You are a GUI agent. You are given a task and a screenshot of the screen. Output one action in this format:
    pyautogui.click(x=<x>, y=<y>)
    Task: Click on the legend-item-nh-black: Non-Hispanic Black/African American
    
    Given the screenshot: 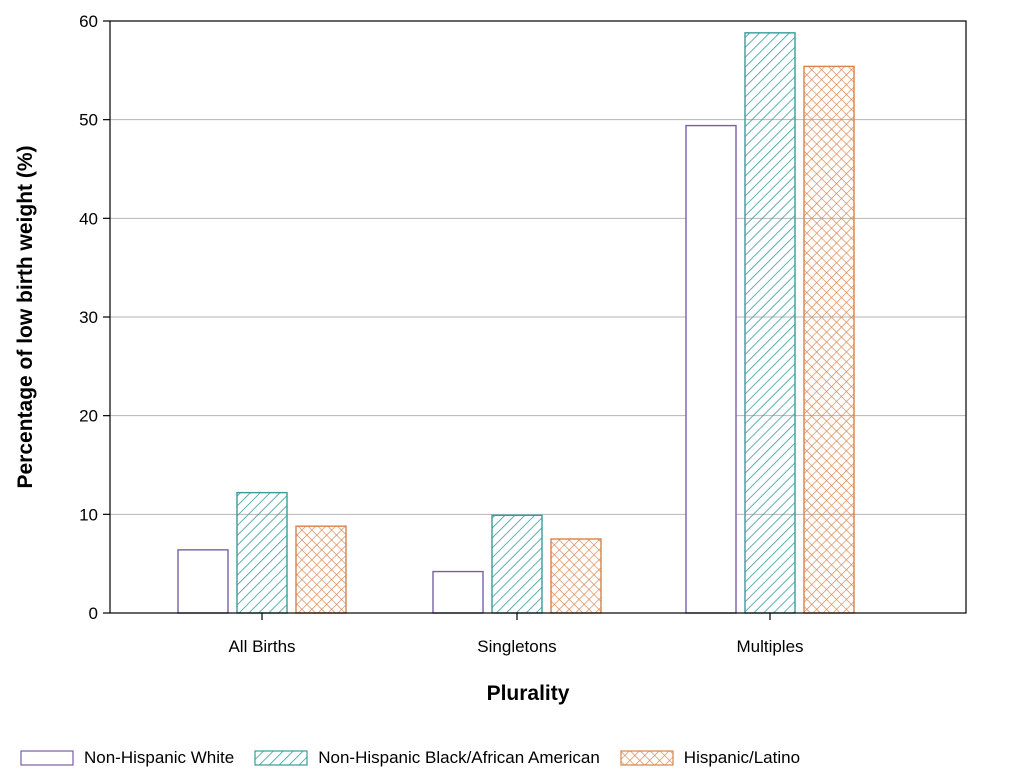 What is the action you would take?
    pyautogui.click(x=427, y=758)
    